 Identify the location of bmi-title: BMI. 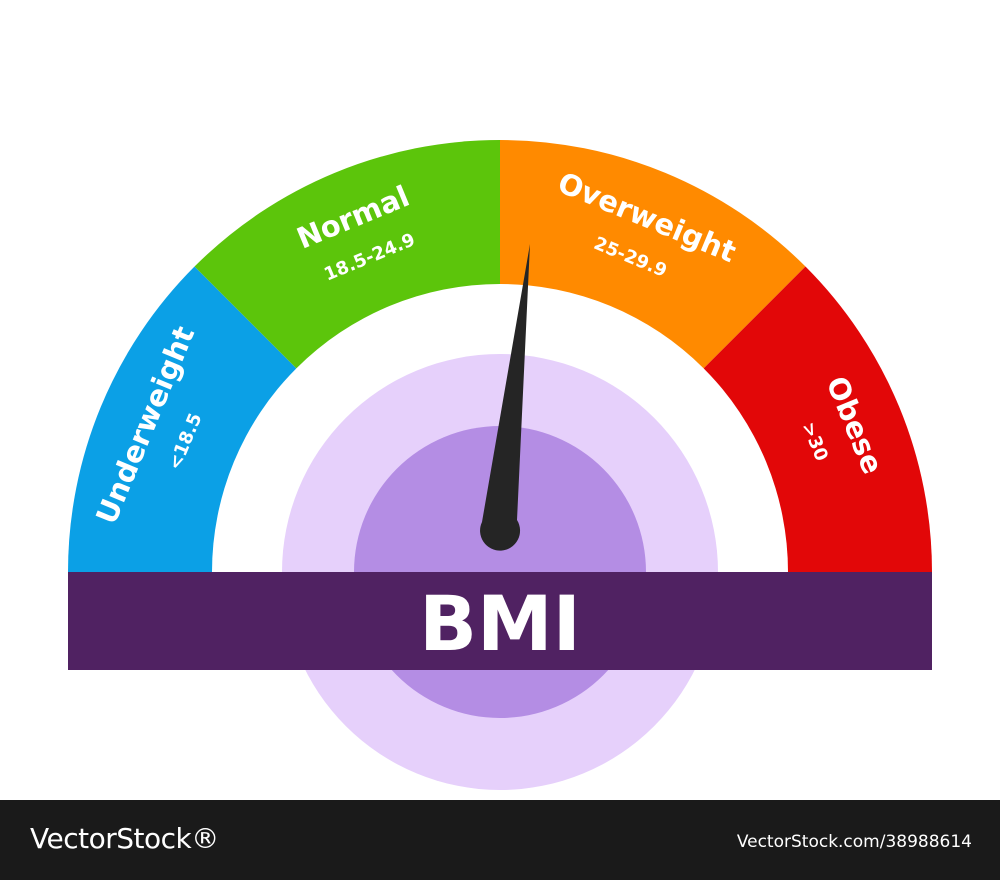
(500, 623).